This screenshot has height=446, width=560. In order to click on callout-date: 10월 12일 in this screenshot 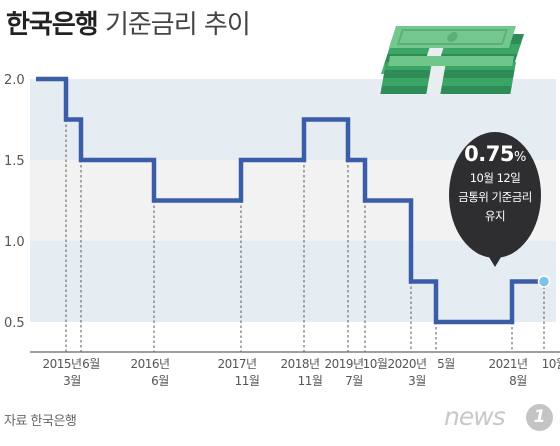, I will do `click(495, 178)`.